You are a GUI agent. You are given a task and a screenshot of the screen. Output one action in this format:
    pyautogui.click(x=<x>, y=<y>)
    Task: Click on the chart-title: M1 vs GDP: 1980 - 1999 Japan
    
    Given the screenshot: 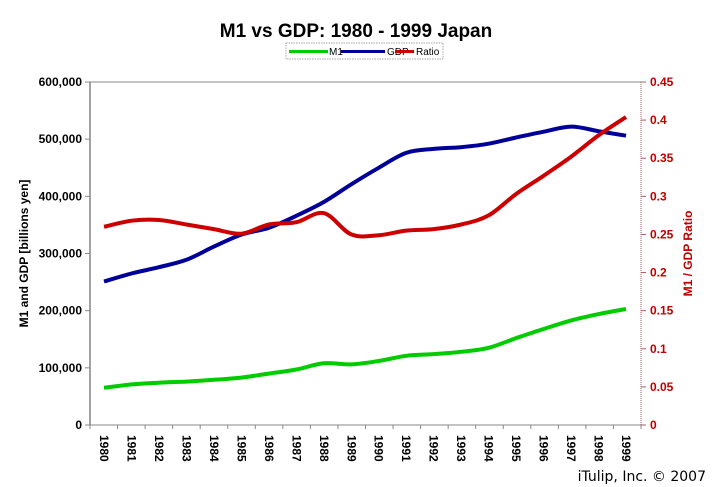 What is the action you would take?
    pyautogui.click(x=356, y=31)
    